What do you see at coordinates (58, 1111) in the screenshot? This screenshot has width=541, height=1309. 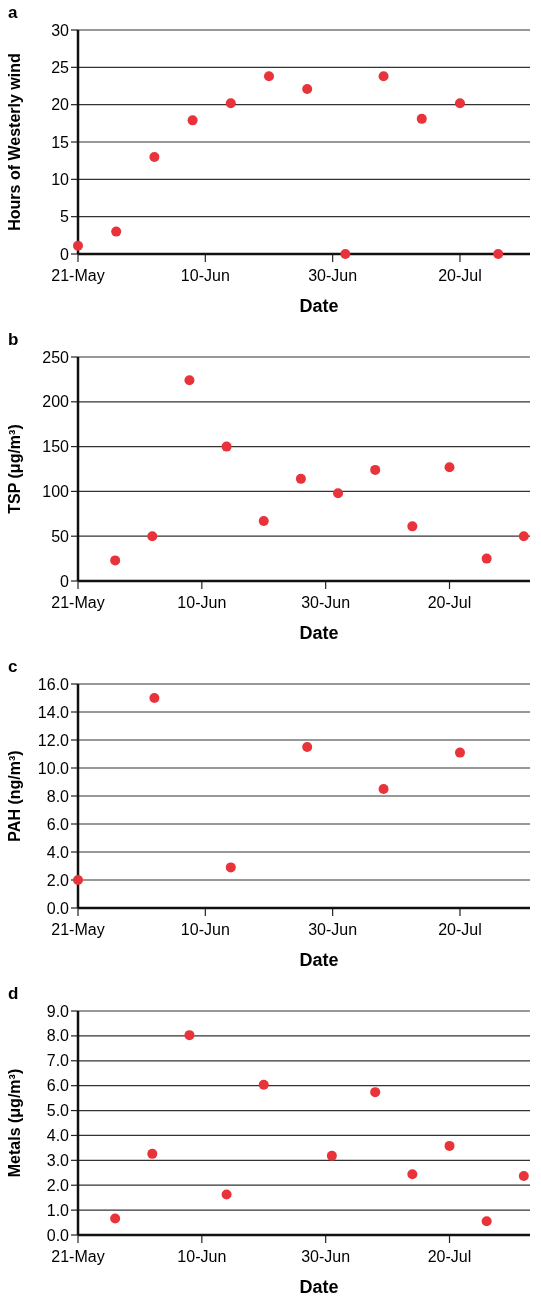 I see `y-tick-label: 5.0` at bounding box center [58, 1111].